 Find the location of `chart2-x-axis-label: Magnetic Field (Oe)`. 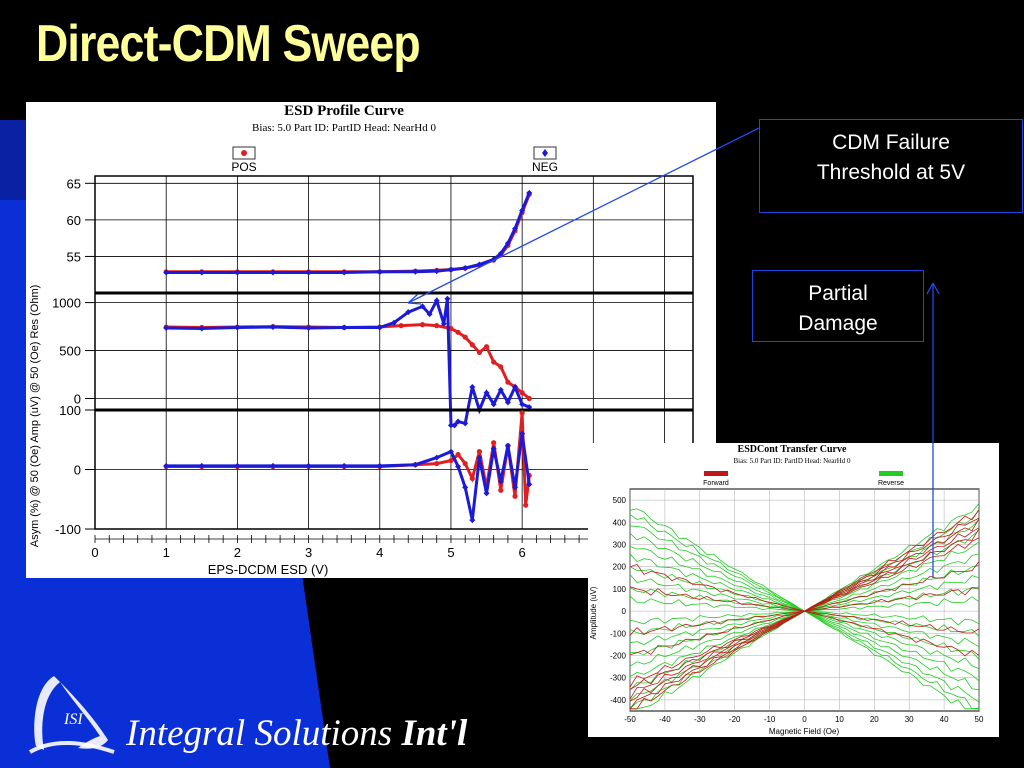

chart2-x-axis-label: Magnetic Field (Oe) is located at coordinates (804, 731).